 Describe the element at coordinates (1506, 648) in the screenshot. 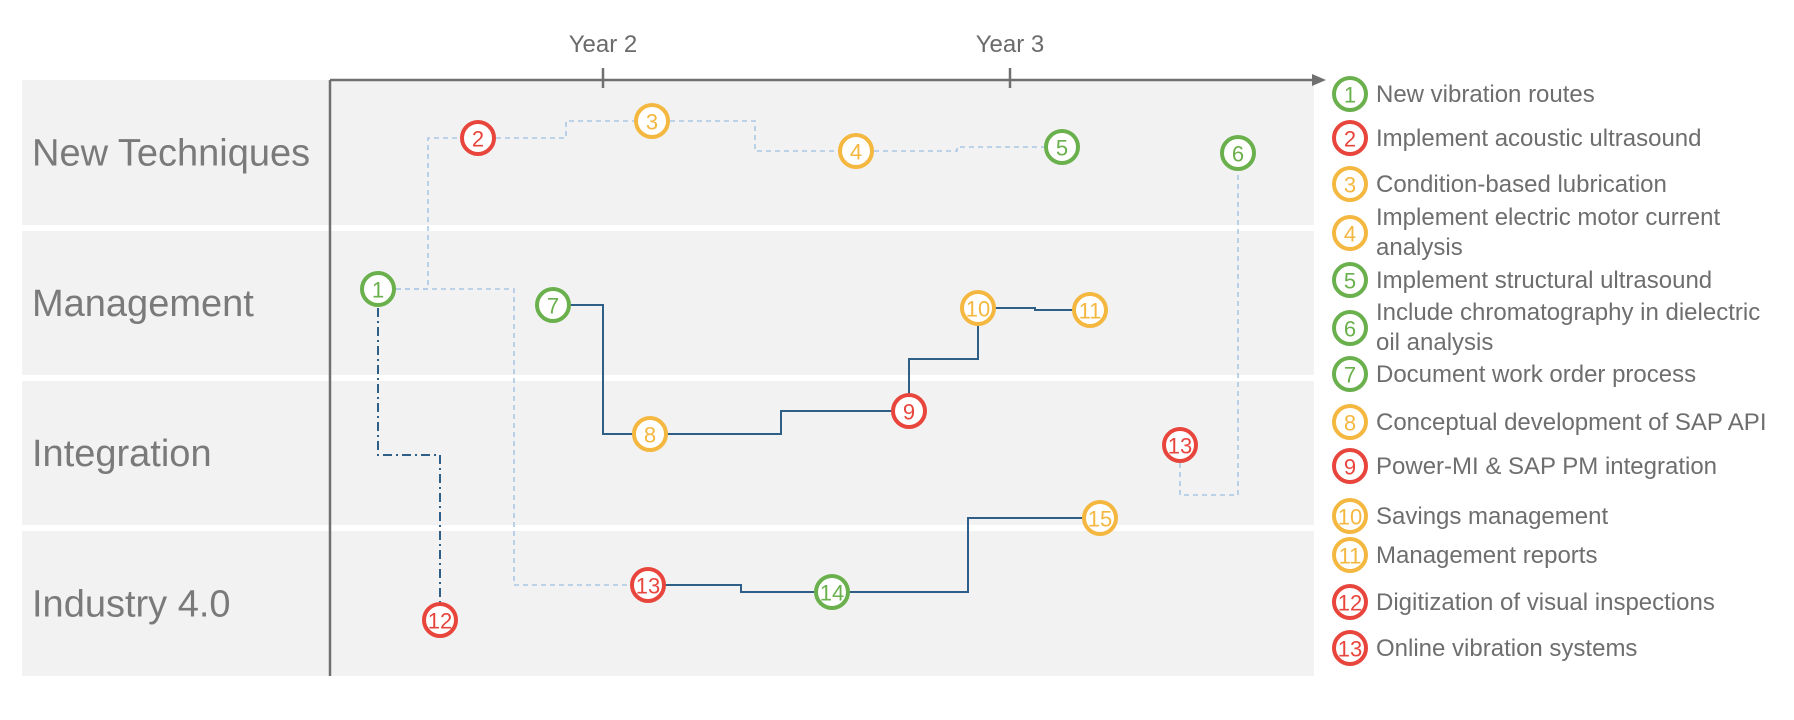

I see `legend-label: Online vibration systems` at that location.